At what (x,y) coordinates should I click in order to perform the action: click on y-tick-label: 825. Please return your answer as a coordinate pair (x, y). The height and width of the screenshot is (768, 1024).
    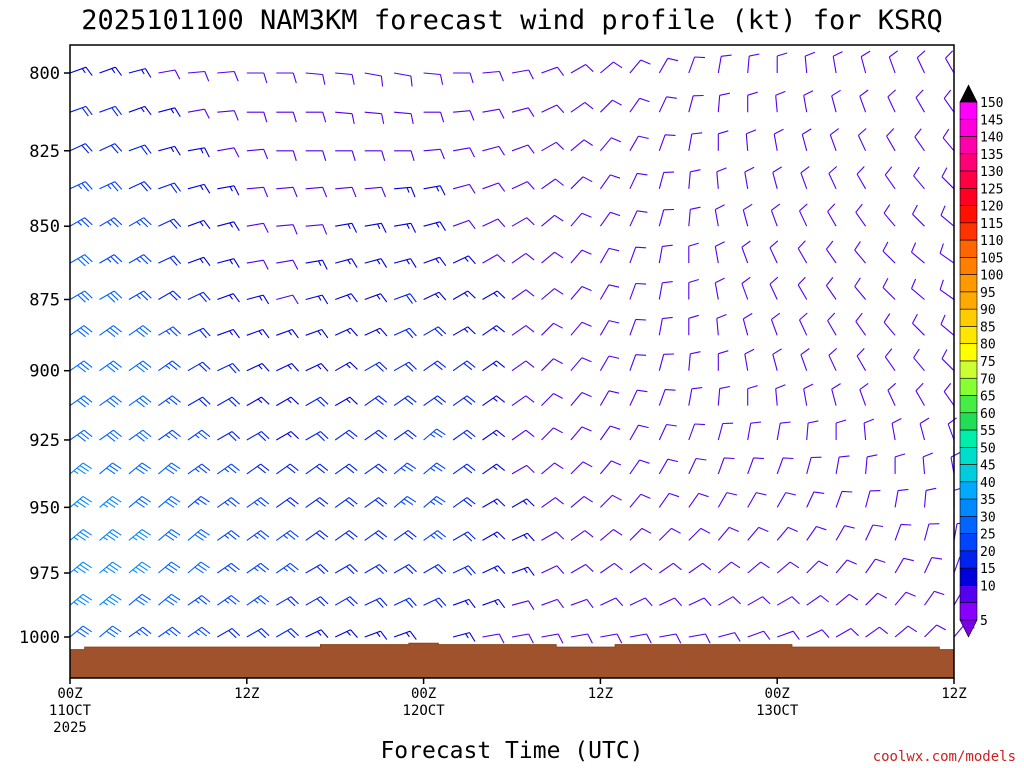
    Looking at the image, I should click on (44, 152).